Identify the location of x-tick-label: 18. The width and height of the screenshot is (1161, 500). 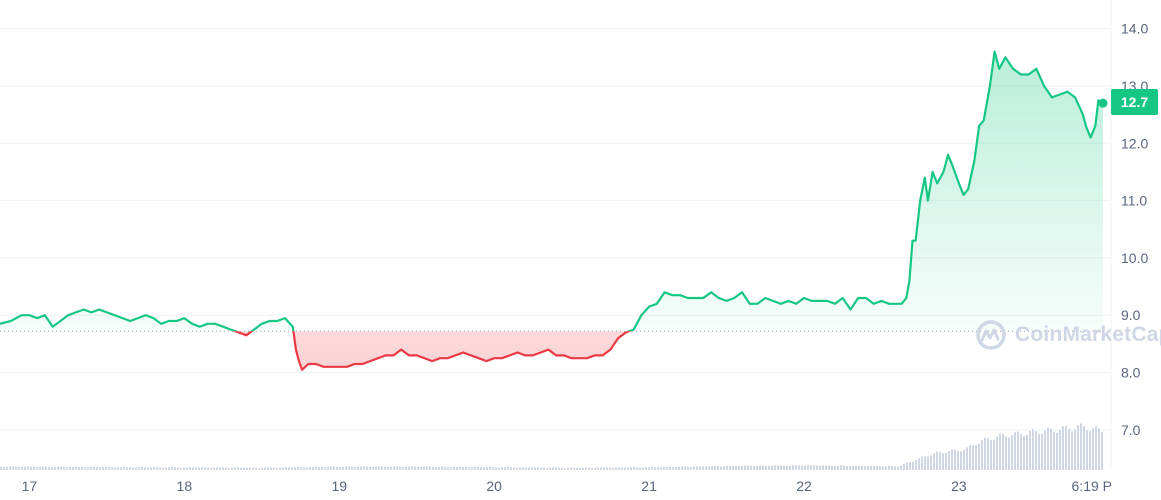
(185, 486).